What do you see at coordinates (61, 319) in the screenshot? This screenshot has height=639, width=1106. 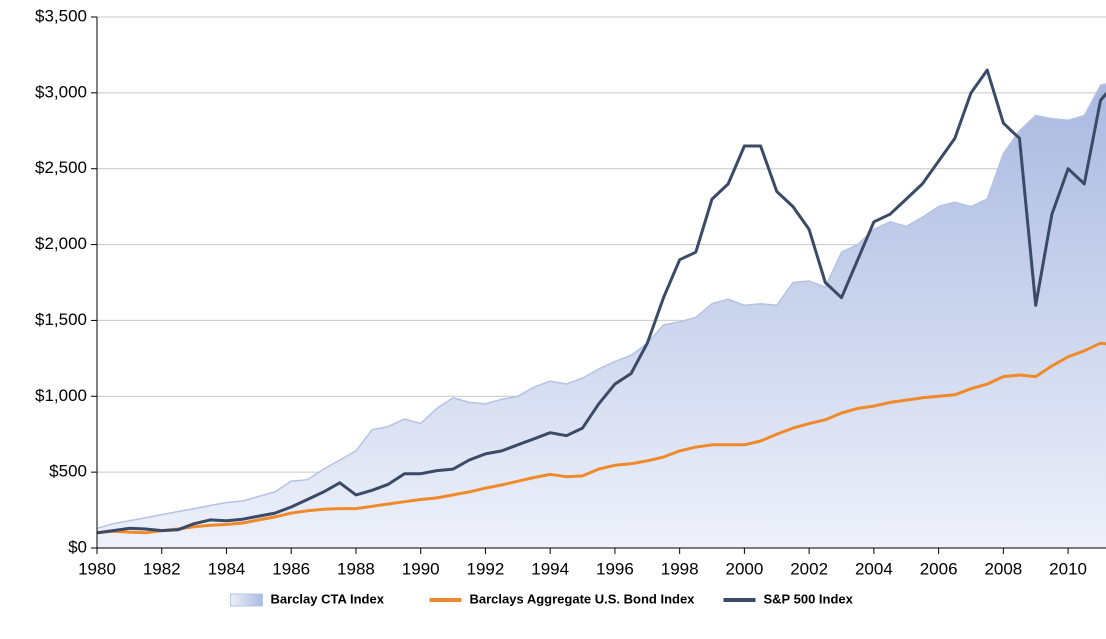 I see `y-tick-label: $1,500` at bounding box center [61, 319].